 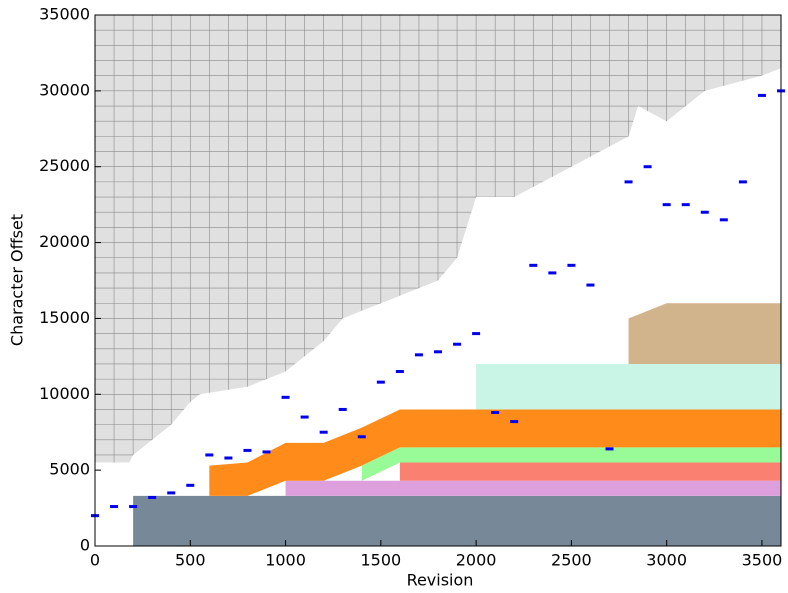 I want to click on x-tick-label: 2000, so click(x=476, y=560).